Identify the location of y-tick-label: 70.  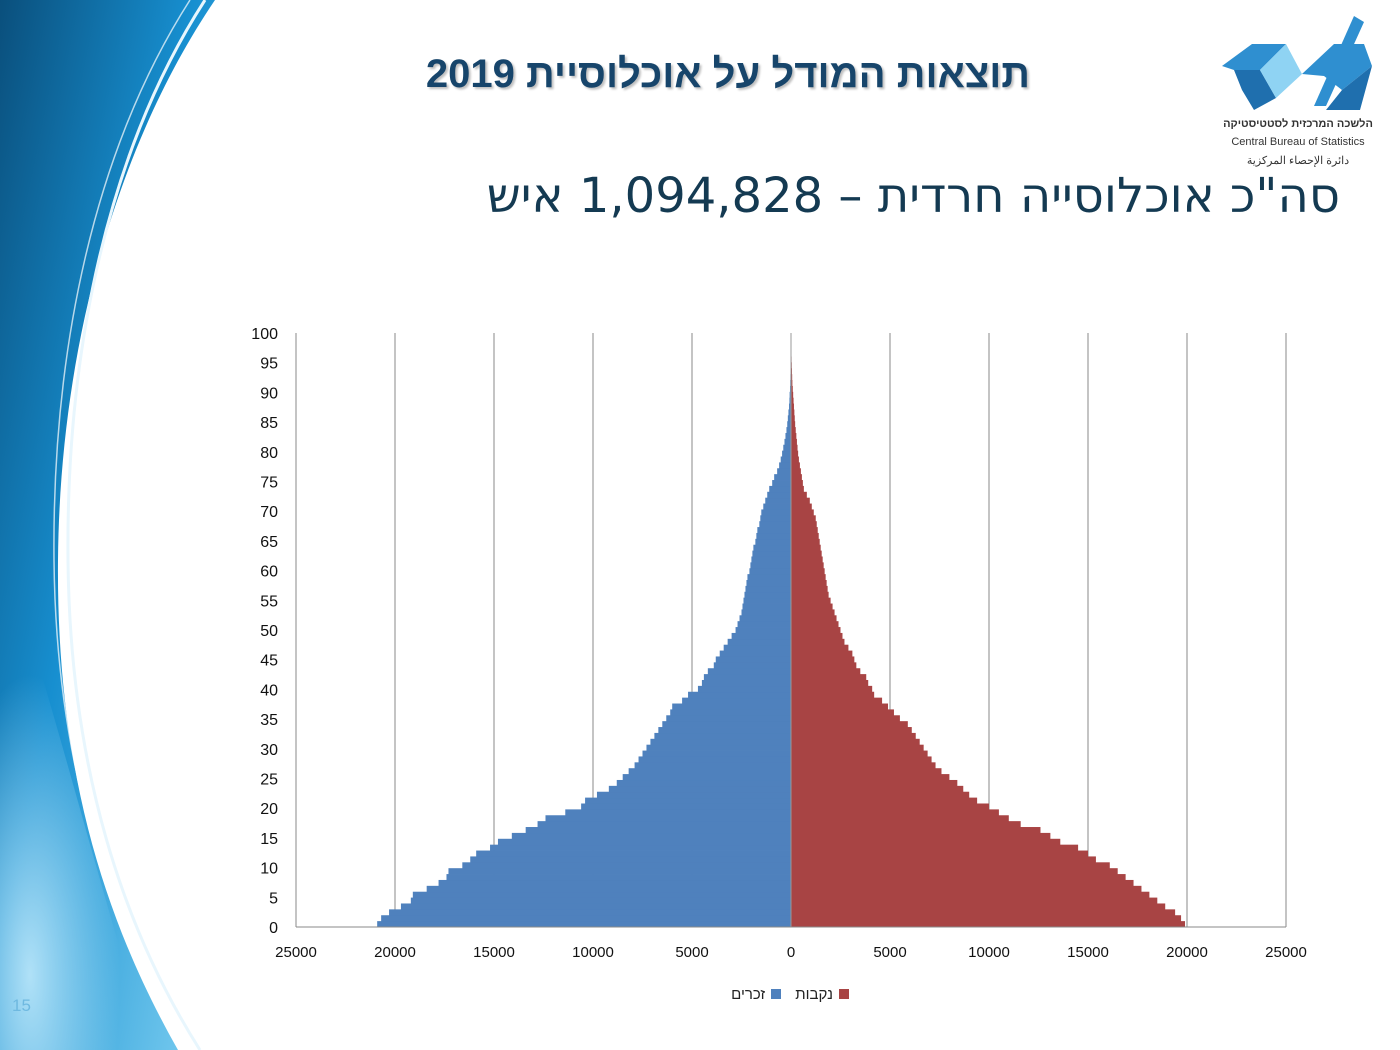
(269, 512).